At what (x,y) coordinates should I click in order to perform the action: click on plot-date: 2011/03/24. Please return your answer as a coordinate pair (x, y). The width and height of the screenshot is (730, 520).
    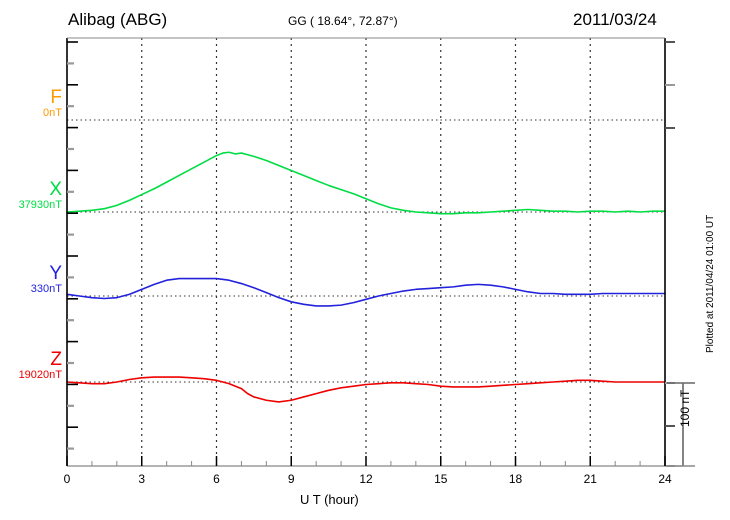
    Looking at the image, I should click on (615, 19).